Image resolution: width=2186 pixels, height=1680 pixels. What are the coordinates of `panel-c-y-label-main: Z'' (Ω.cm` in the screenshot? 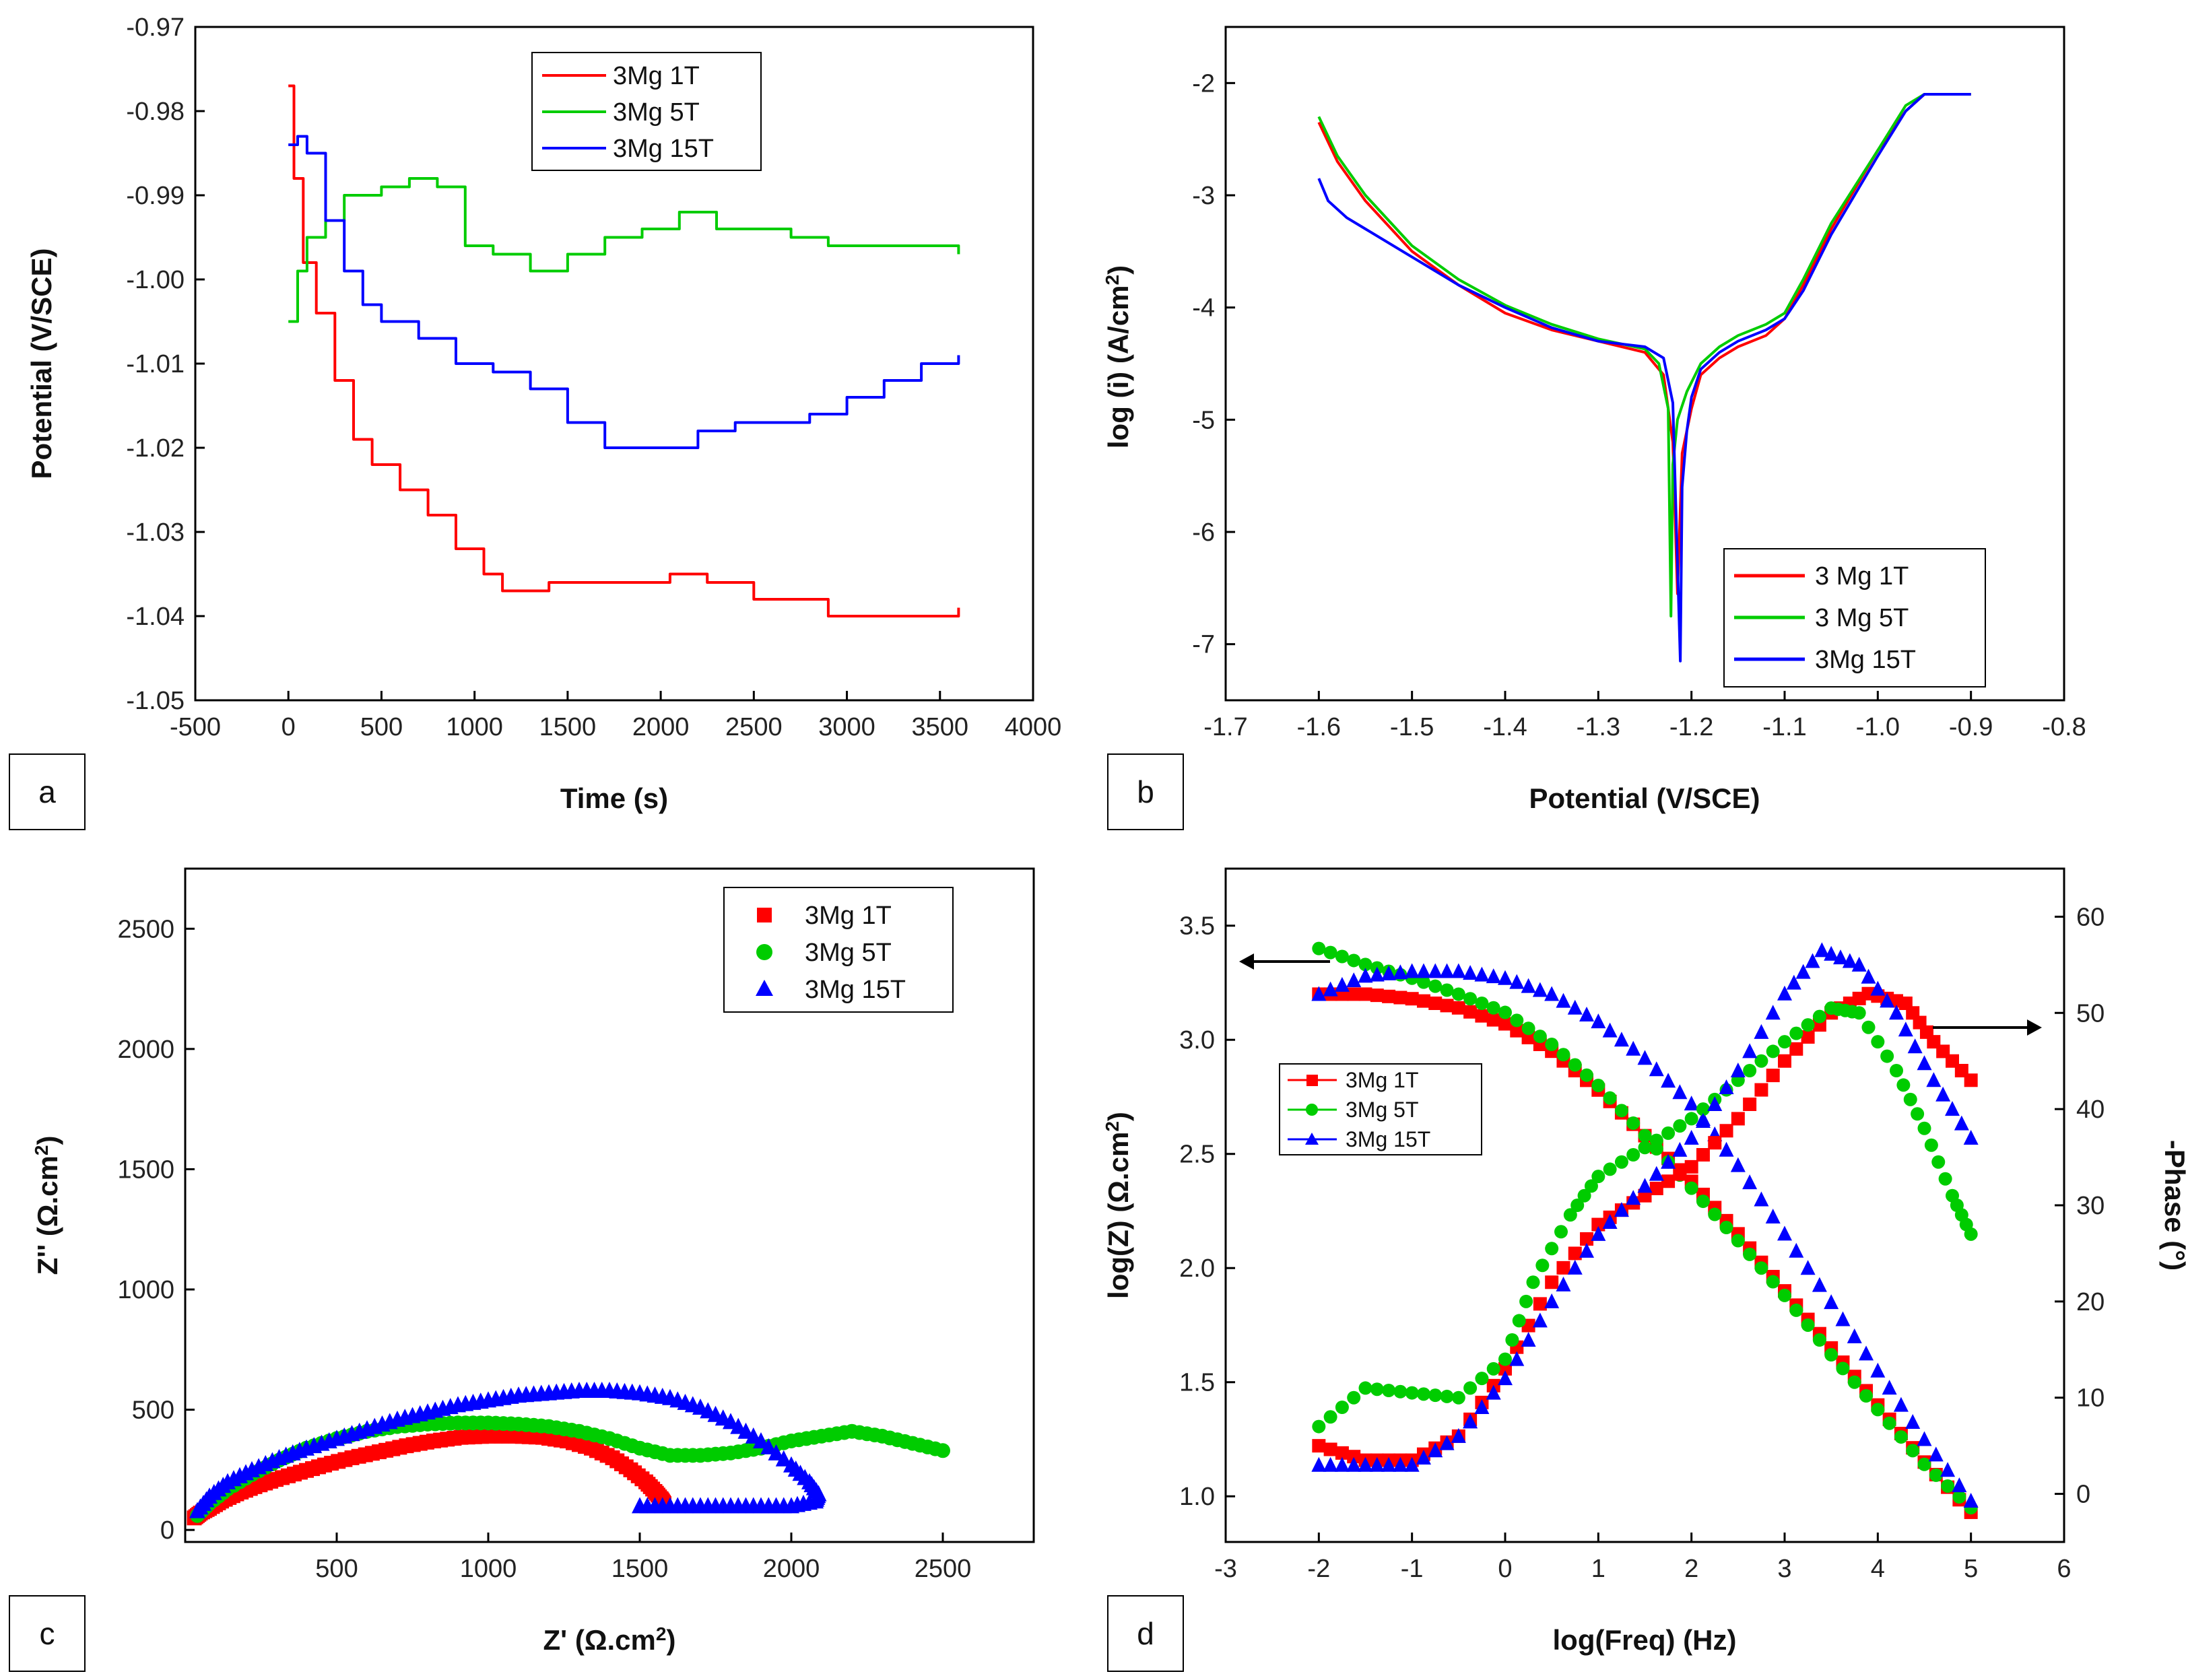 It's located at (48, 1215).